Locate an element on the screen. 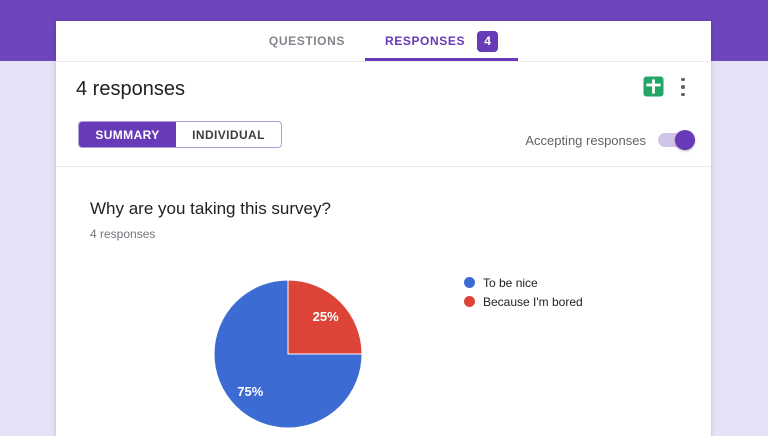 The width and height of the screenshot is (768, 436). tab-questions: QUESTIONS is located at coordinates (307, 41).